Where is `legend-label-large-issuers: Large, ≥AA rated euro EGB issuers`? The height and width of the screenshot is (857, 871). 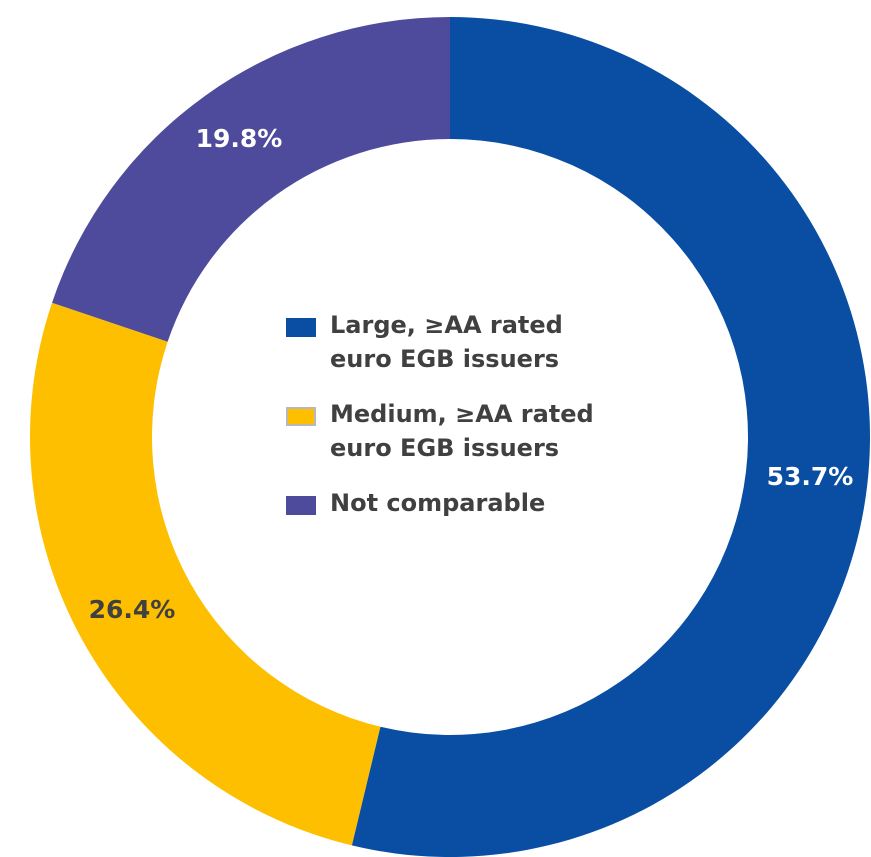 legend-label-large-issuers: Large, ≥AA rated euro EGB issuers is located at coordinates (446, 342).